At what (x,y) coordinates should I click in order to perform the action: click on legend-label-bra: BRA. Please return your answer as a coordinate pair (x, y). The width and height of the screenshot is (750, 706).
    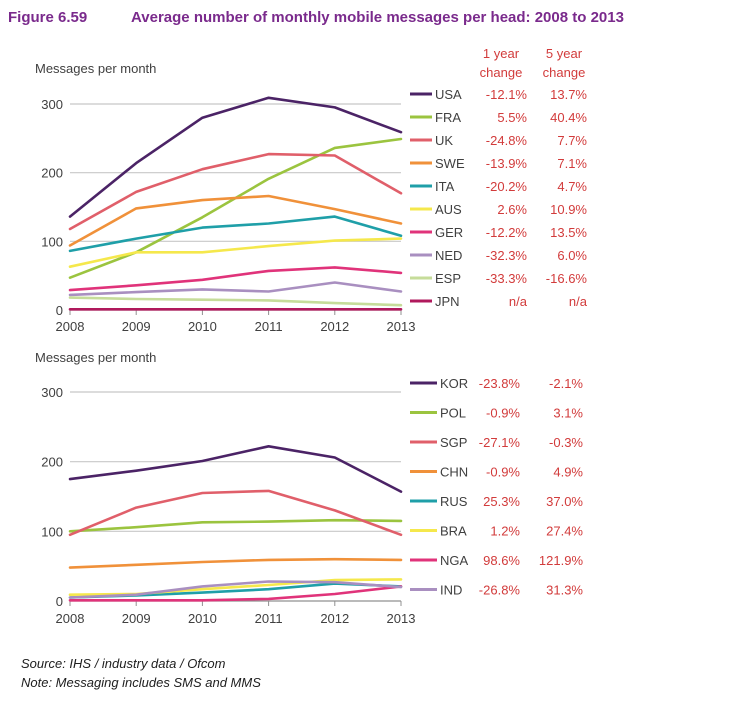
    Looking at the image, I should click on (453, 531).